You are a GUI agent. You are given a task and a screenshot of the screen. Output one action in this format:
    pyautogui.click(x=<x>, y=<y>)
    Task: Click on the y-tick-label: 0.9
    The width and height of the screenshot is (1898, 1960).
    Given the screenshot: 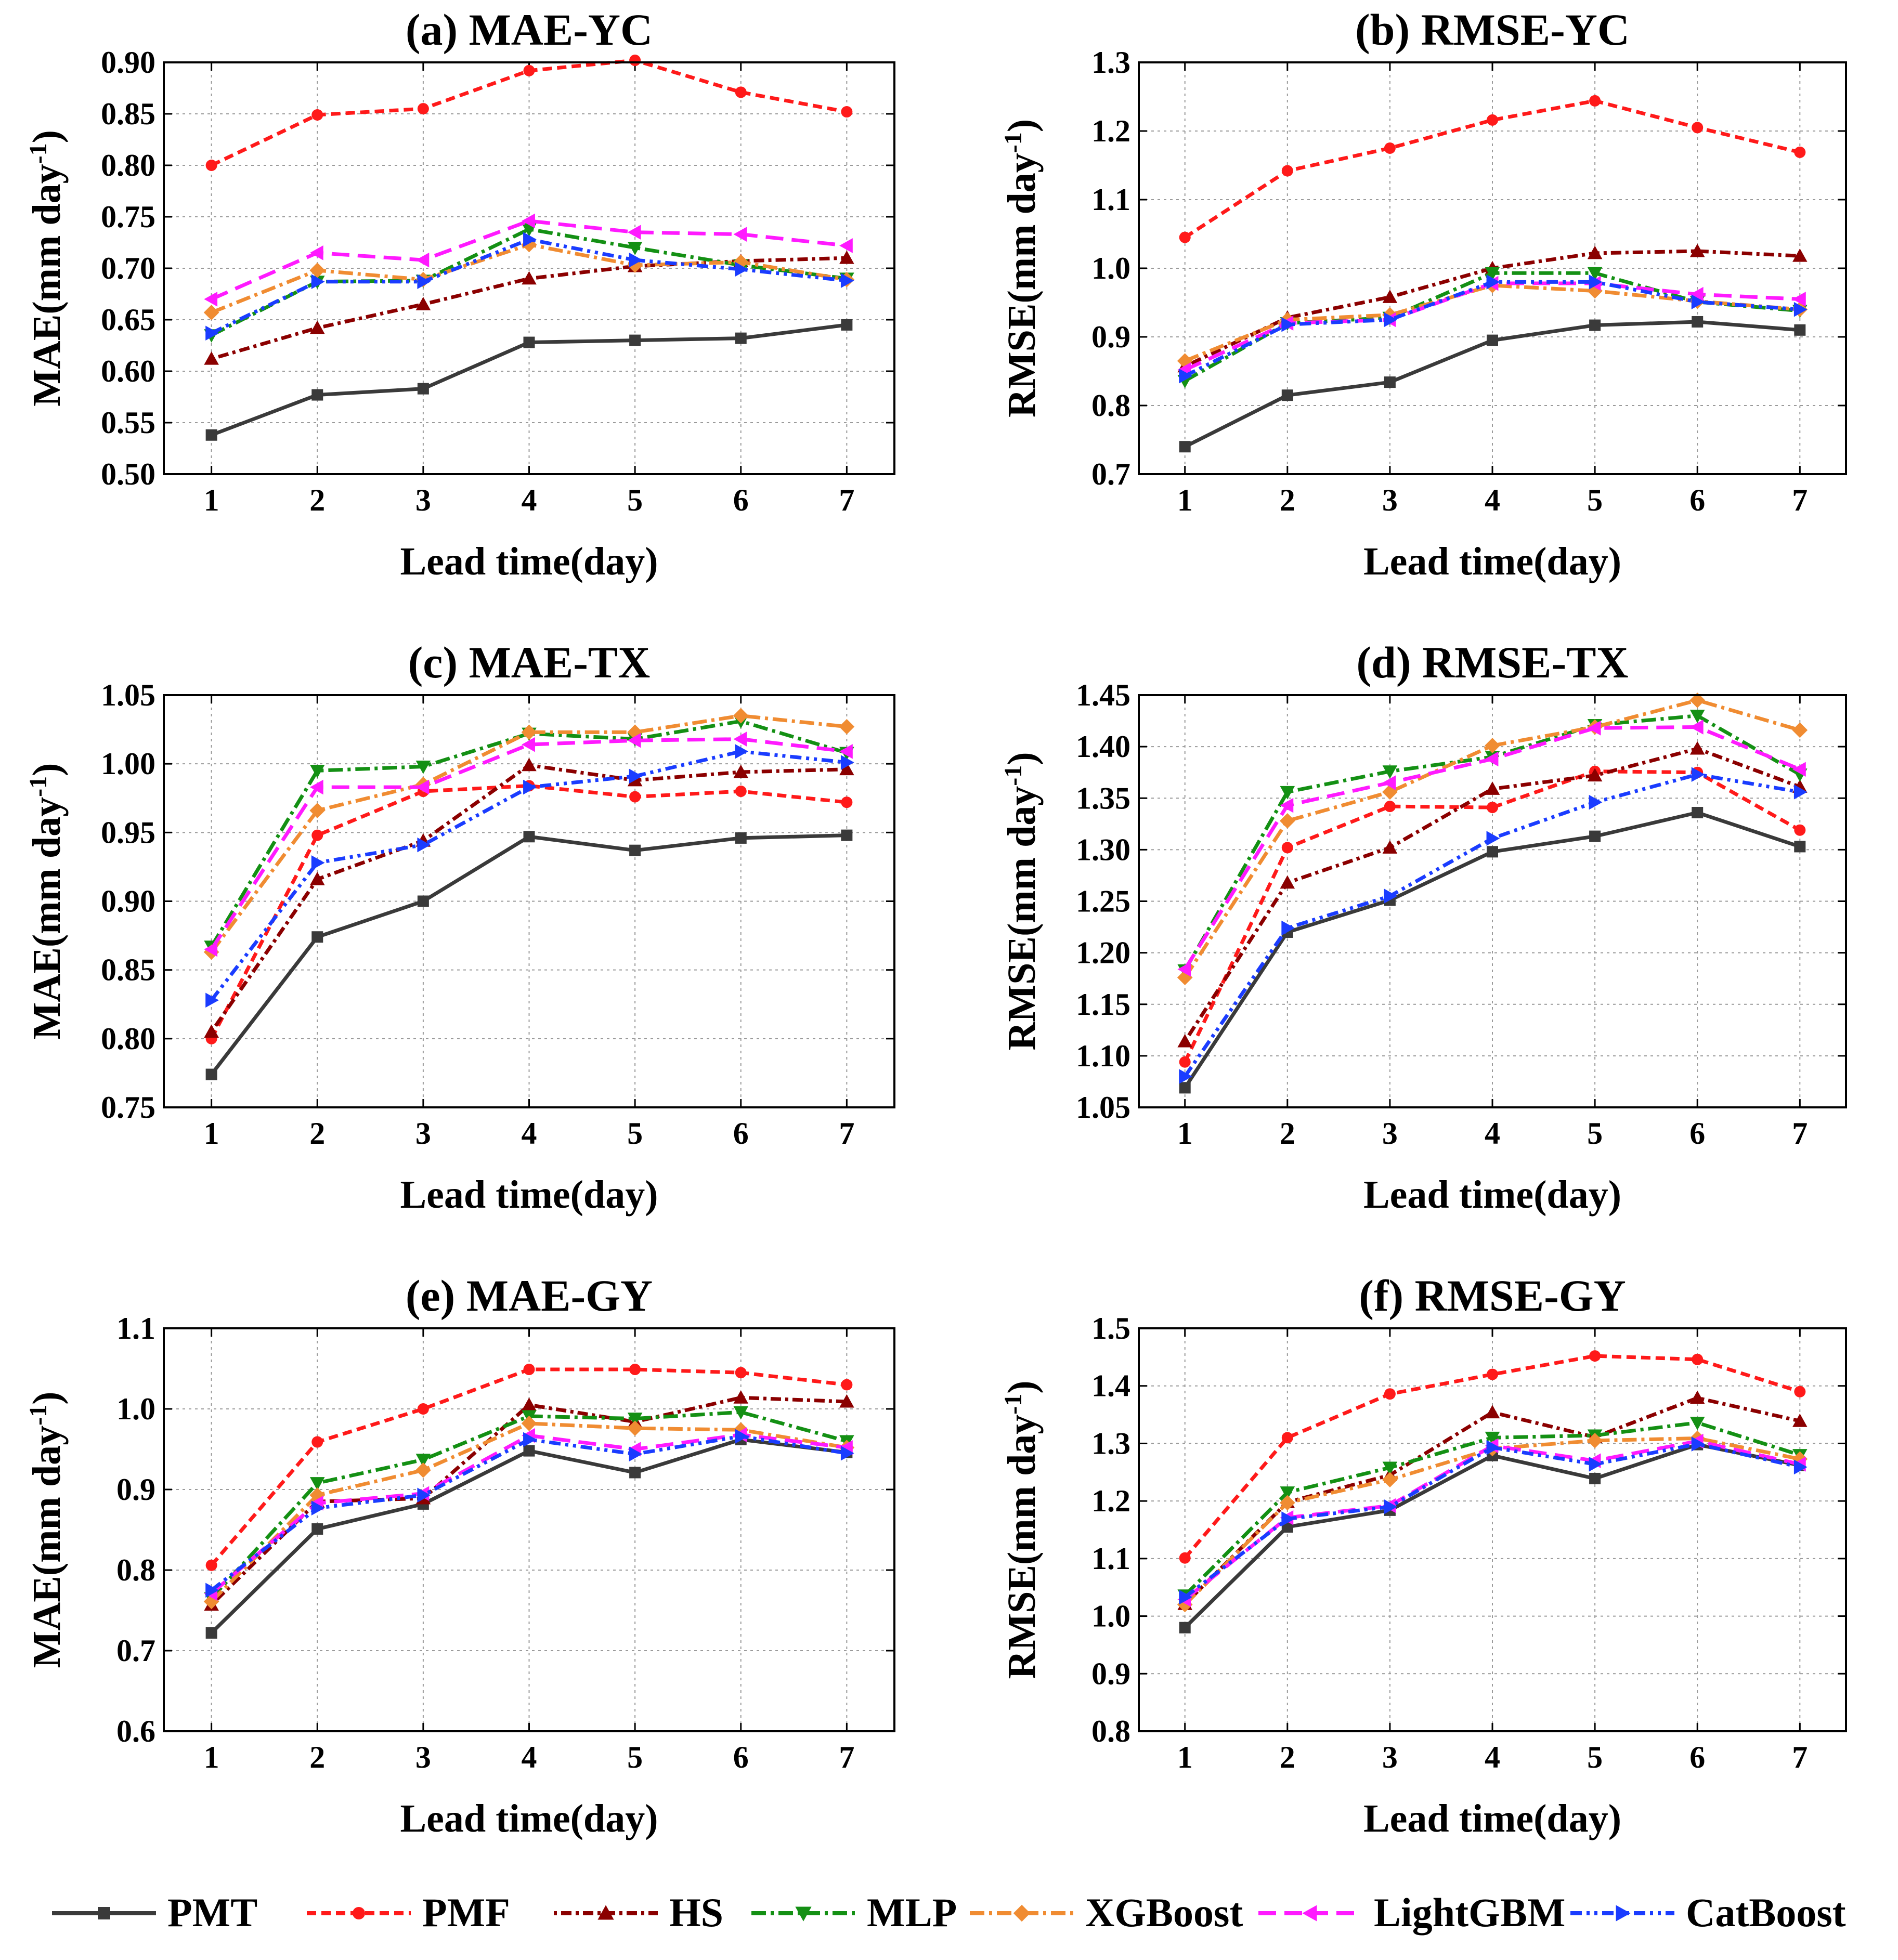 What is the action you would take?
    pyautogui.click(x=1111, y=1673)
    